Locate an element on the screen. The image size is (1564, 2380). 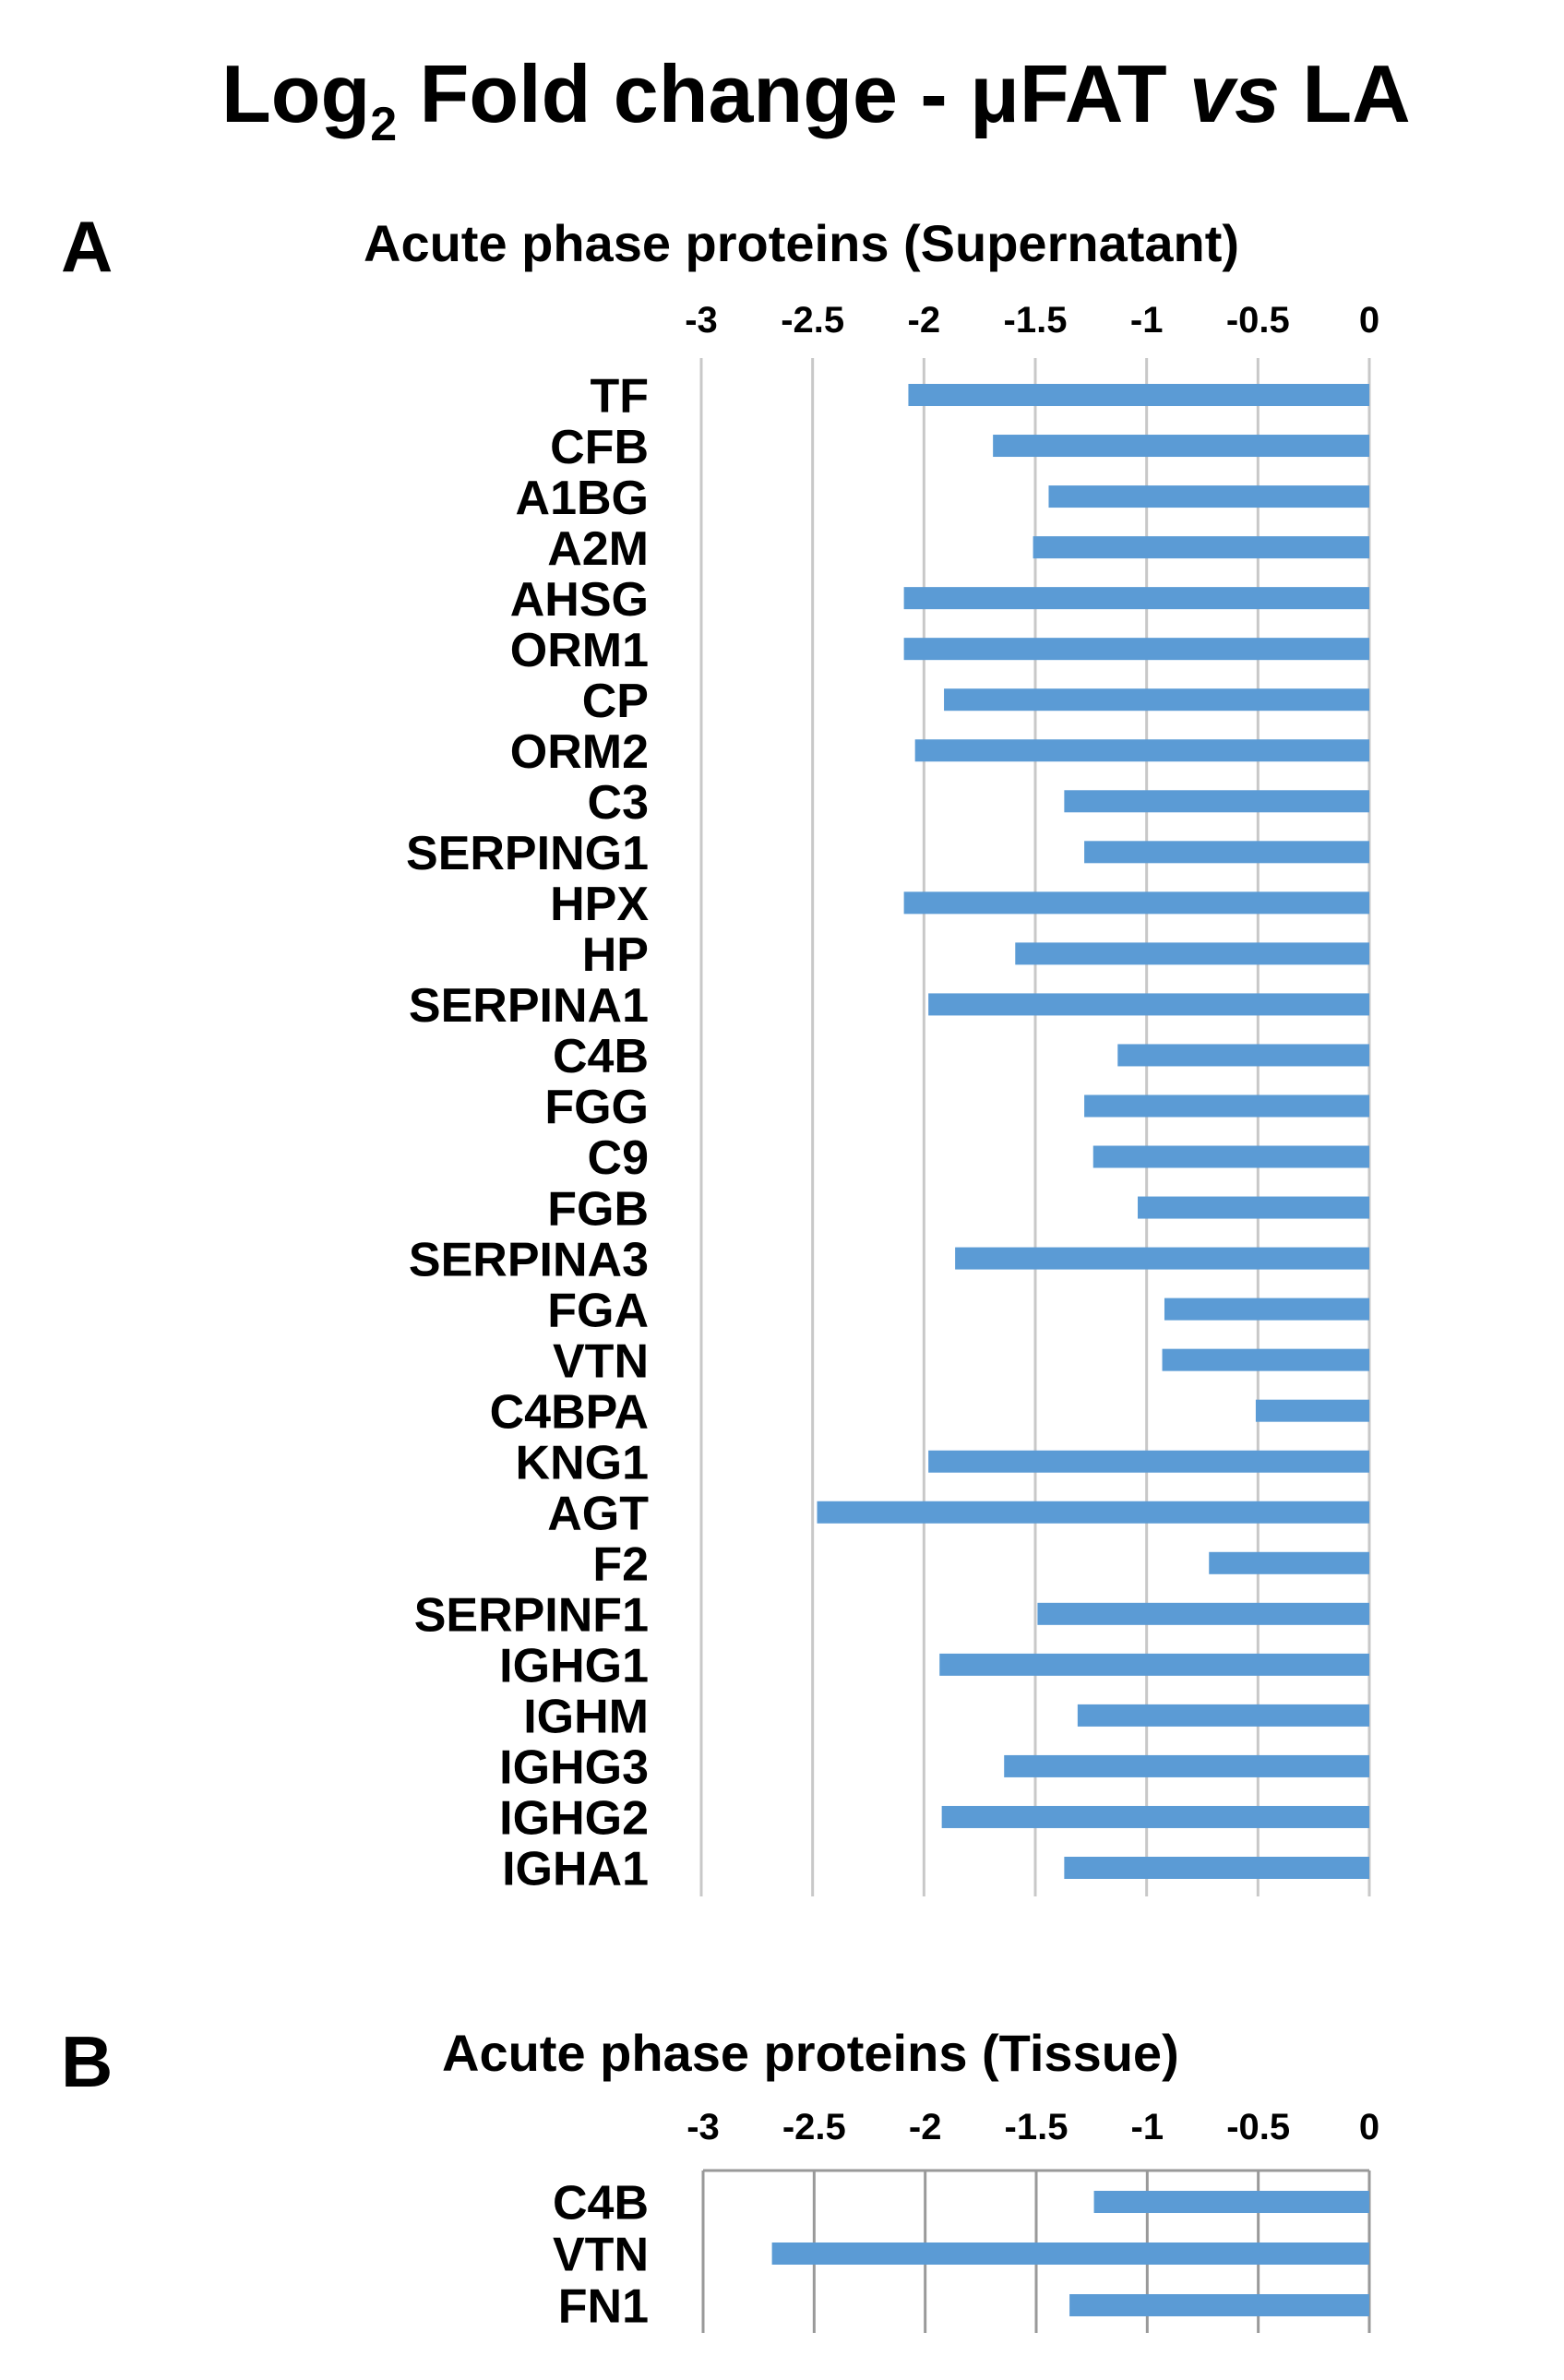
category-label: AGT is located at coordinates (598, 1513).